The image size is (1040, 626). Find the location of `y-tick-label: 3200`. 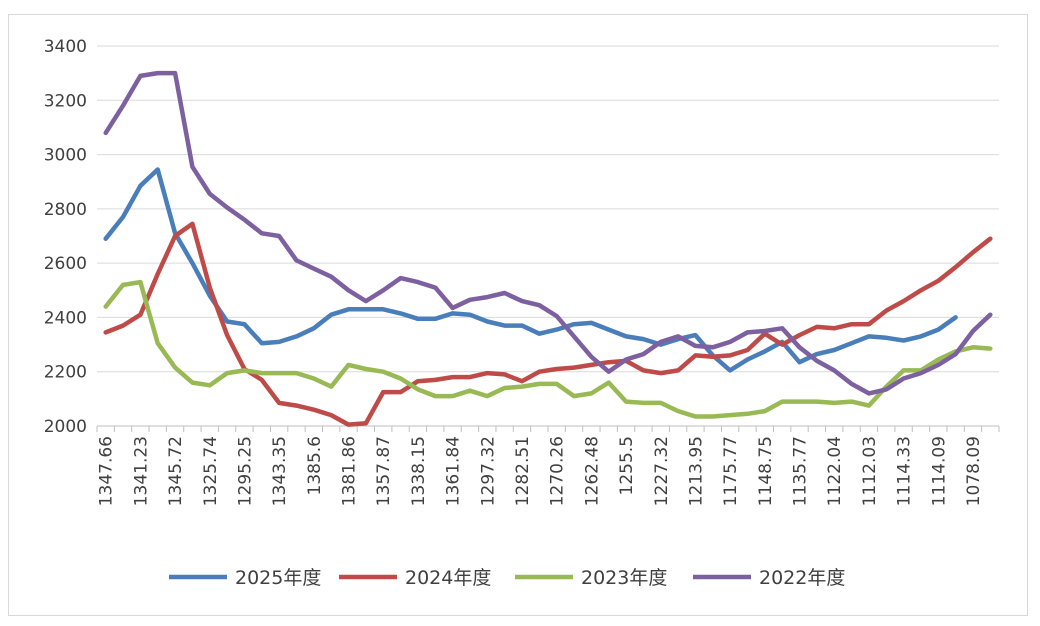

y-tick-label: 3200 is located at coordinates (65, 101).